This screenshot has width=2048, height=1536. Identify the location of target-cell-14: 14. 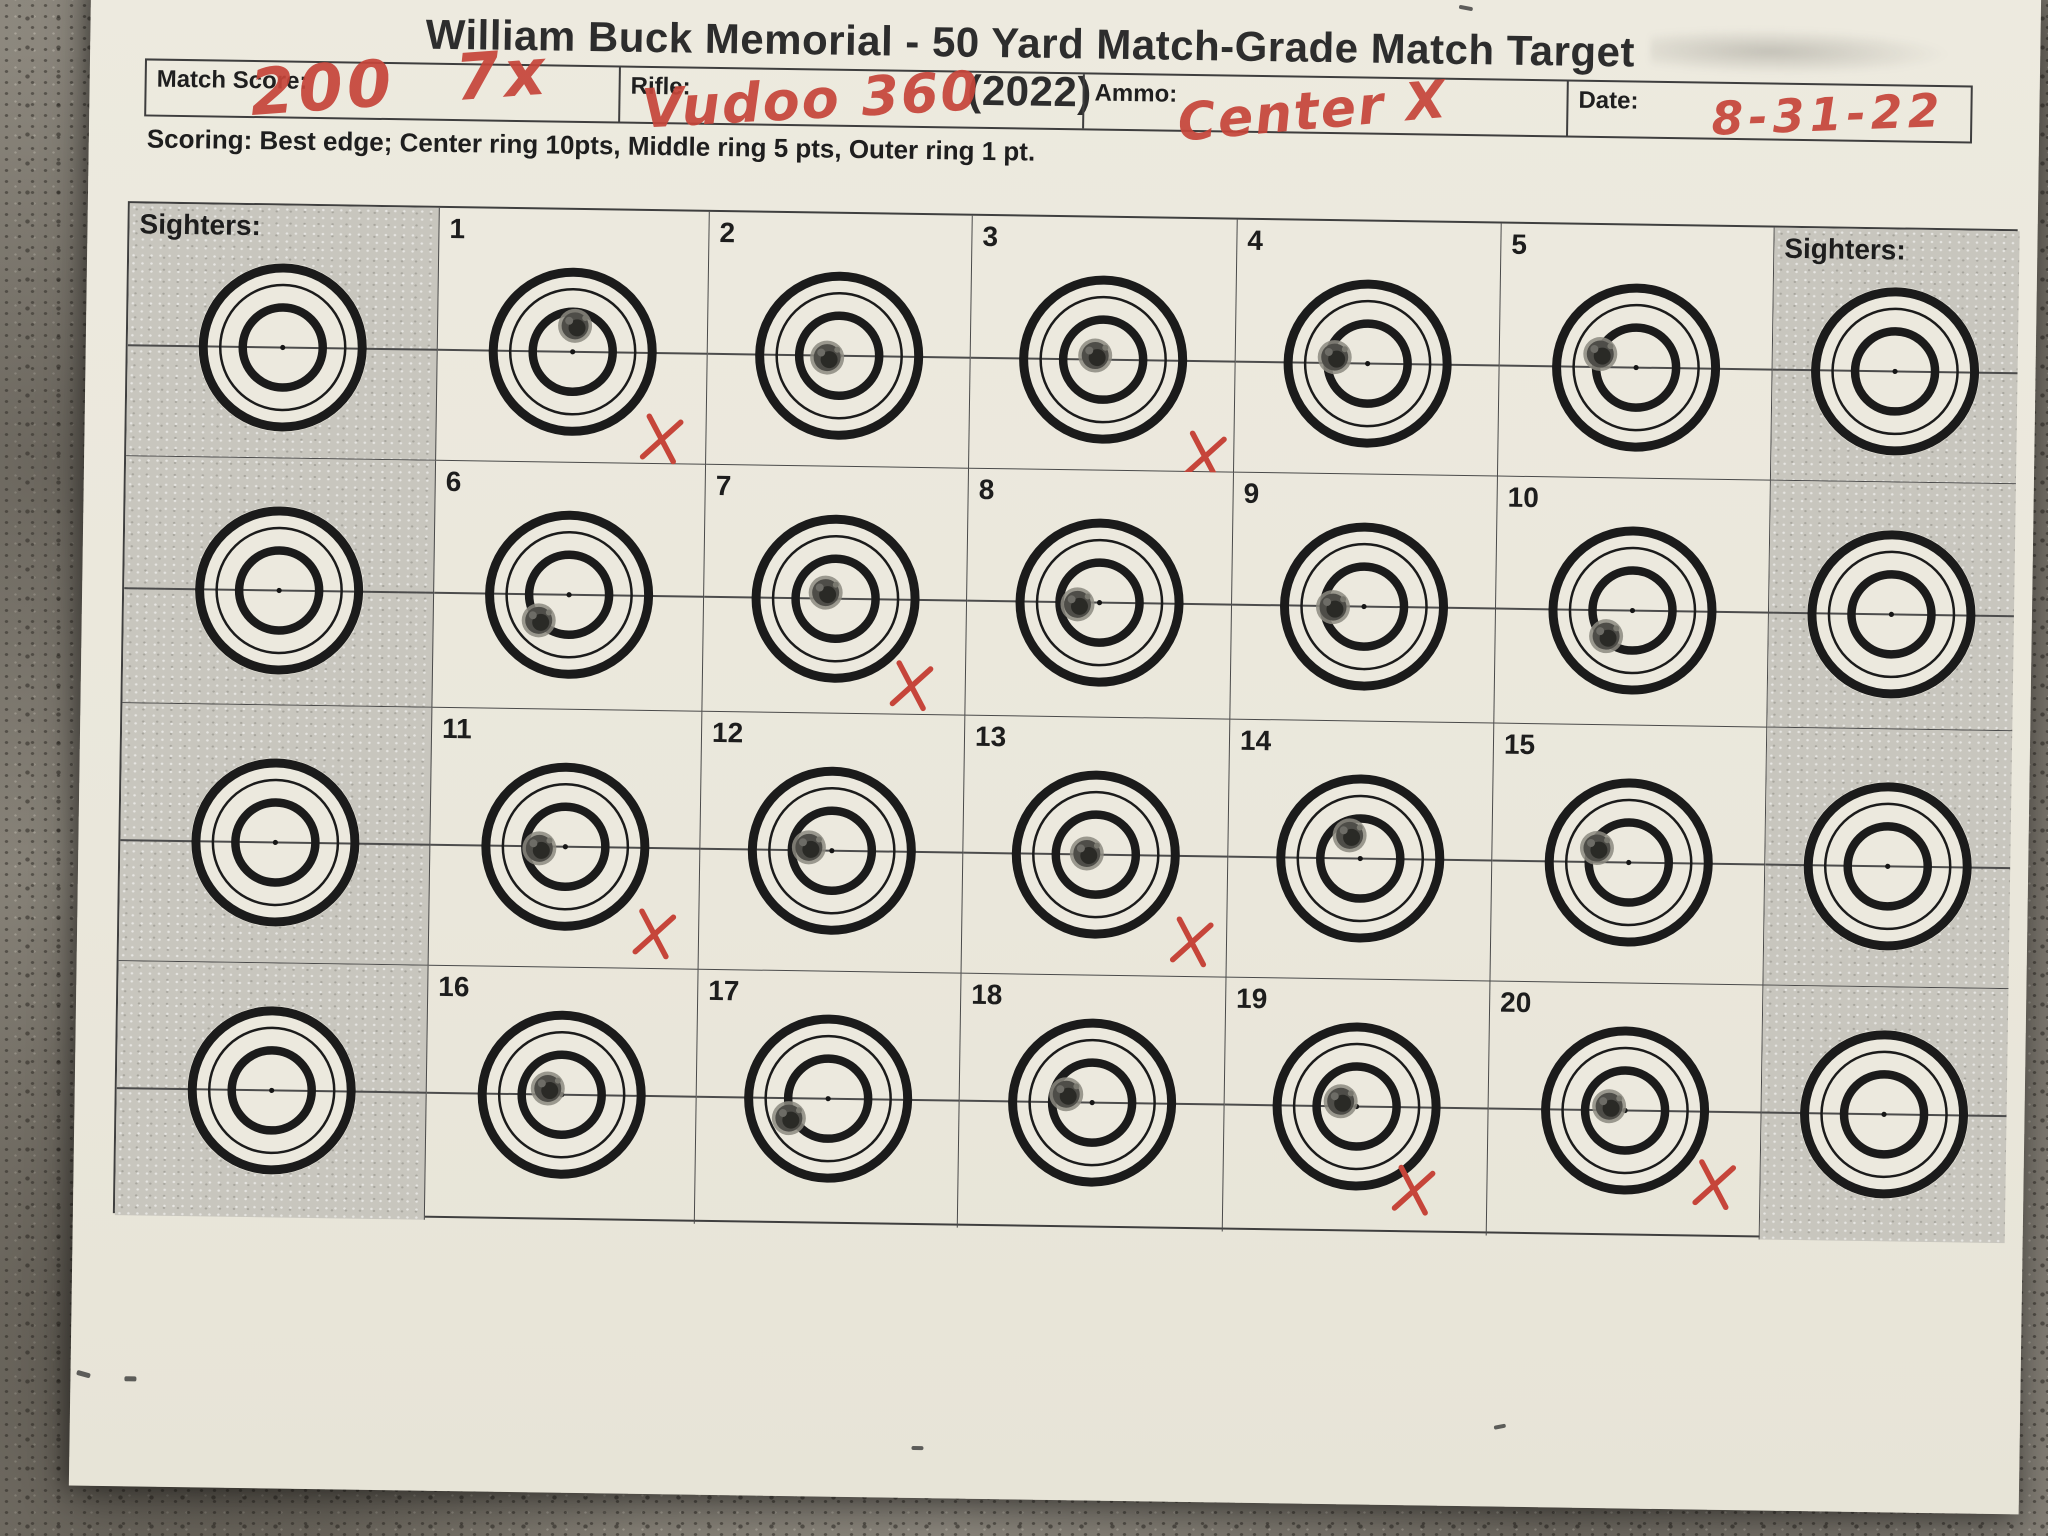
(1360, 850).